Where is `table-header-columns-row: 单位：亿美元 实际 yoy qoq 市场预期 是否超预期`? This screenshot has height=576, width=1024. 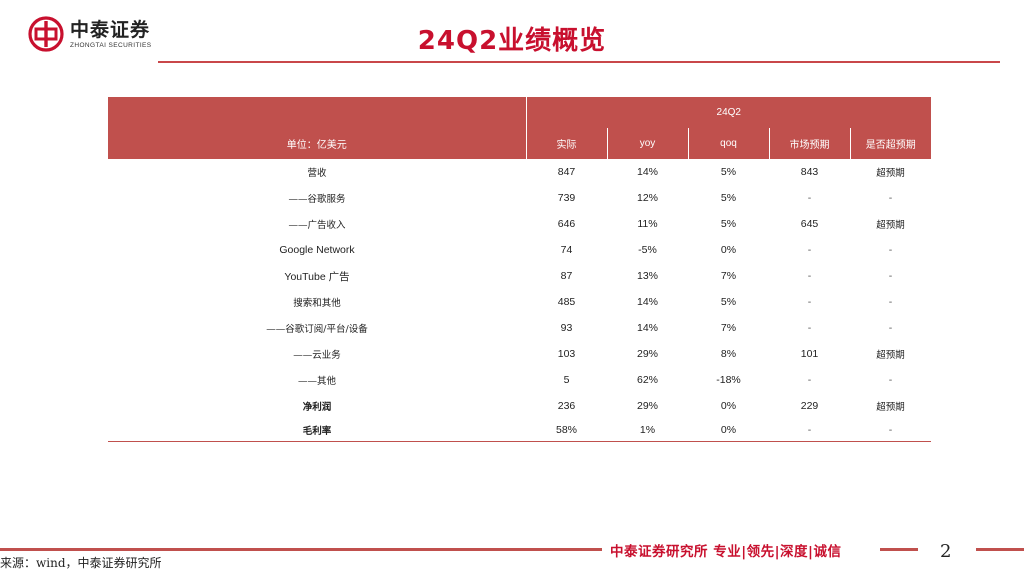 table-header-columns-row: 单位：亿美元 实际 yoy qoq 市场预期 是否超预期 is located at coordinates (520, 143).